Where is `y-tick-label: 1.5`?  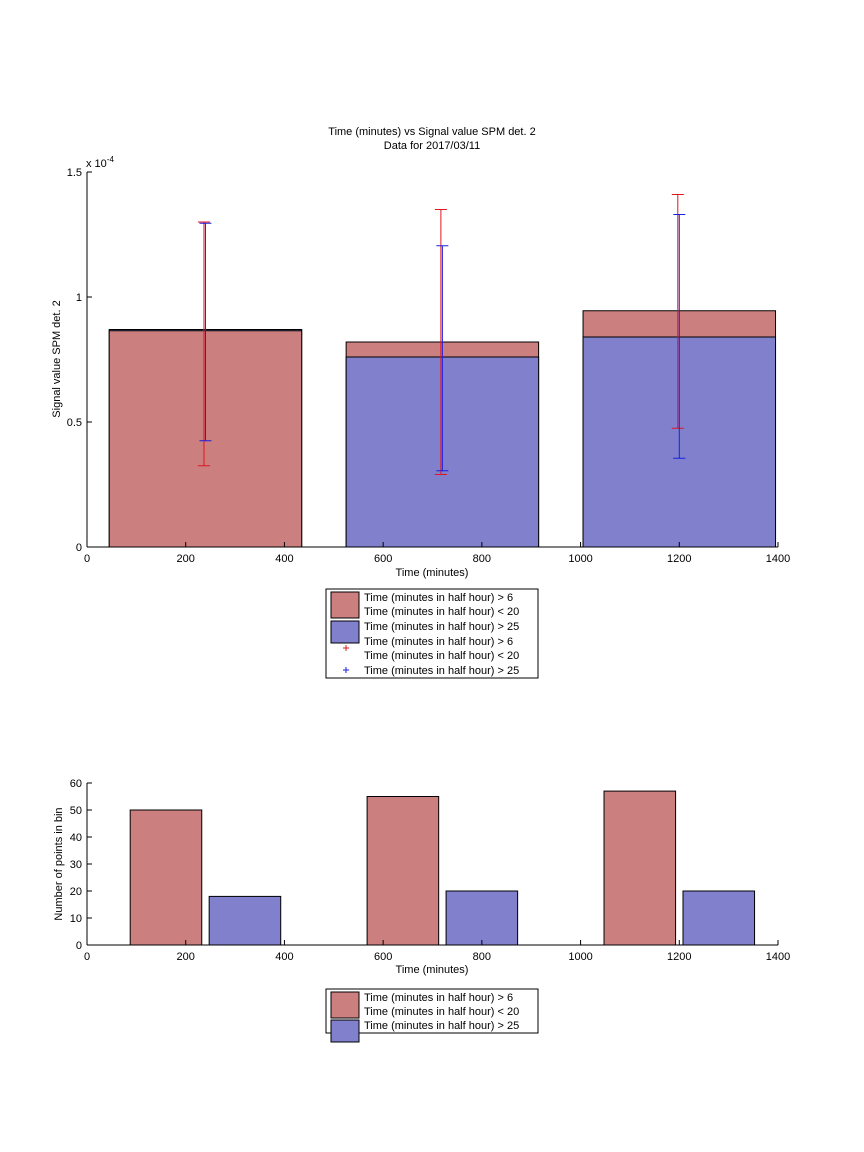 y-tick-label: 1.5 is located at coordinates (74, 173).